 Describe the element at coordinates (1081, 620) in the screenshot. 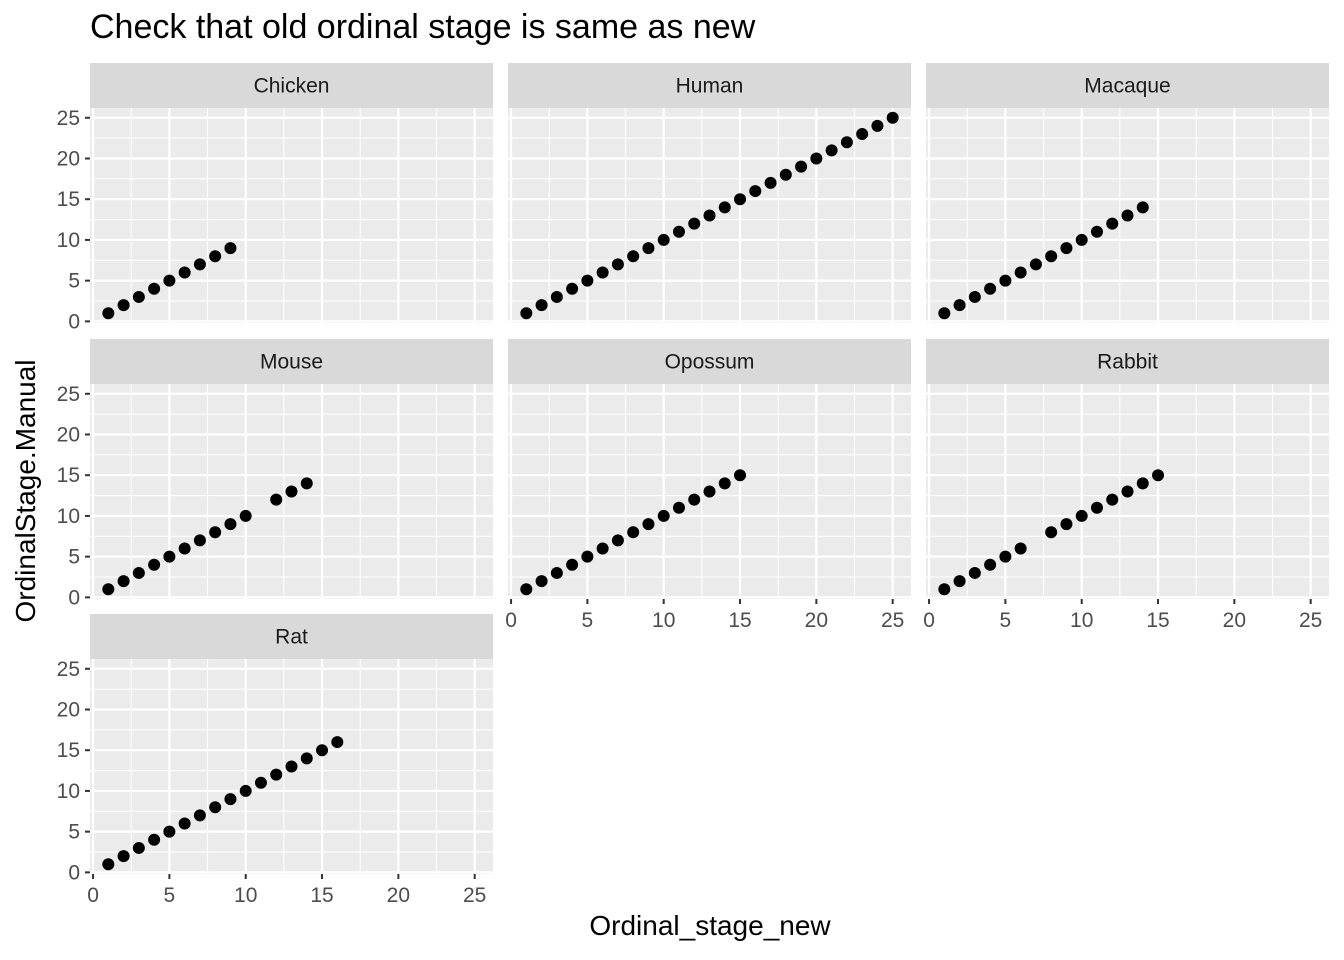

I see `x-tick-label: 10` at that location.